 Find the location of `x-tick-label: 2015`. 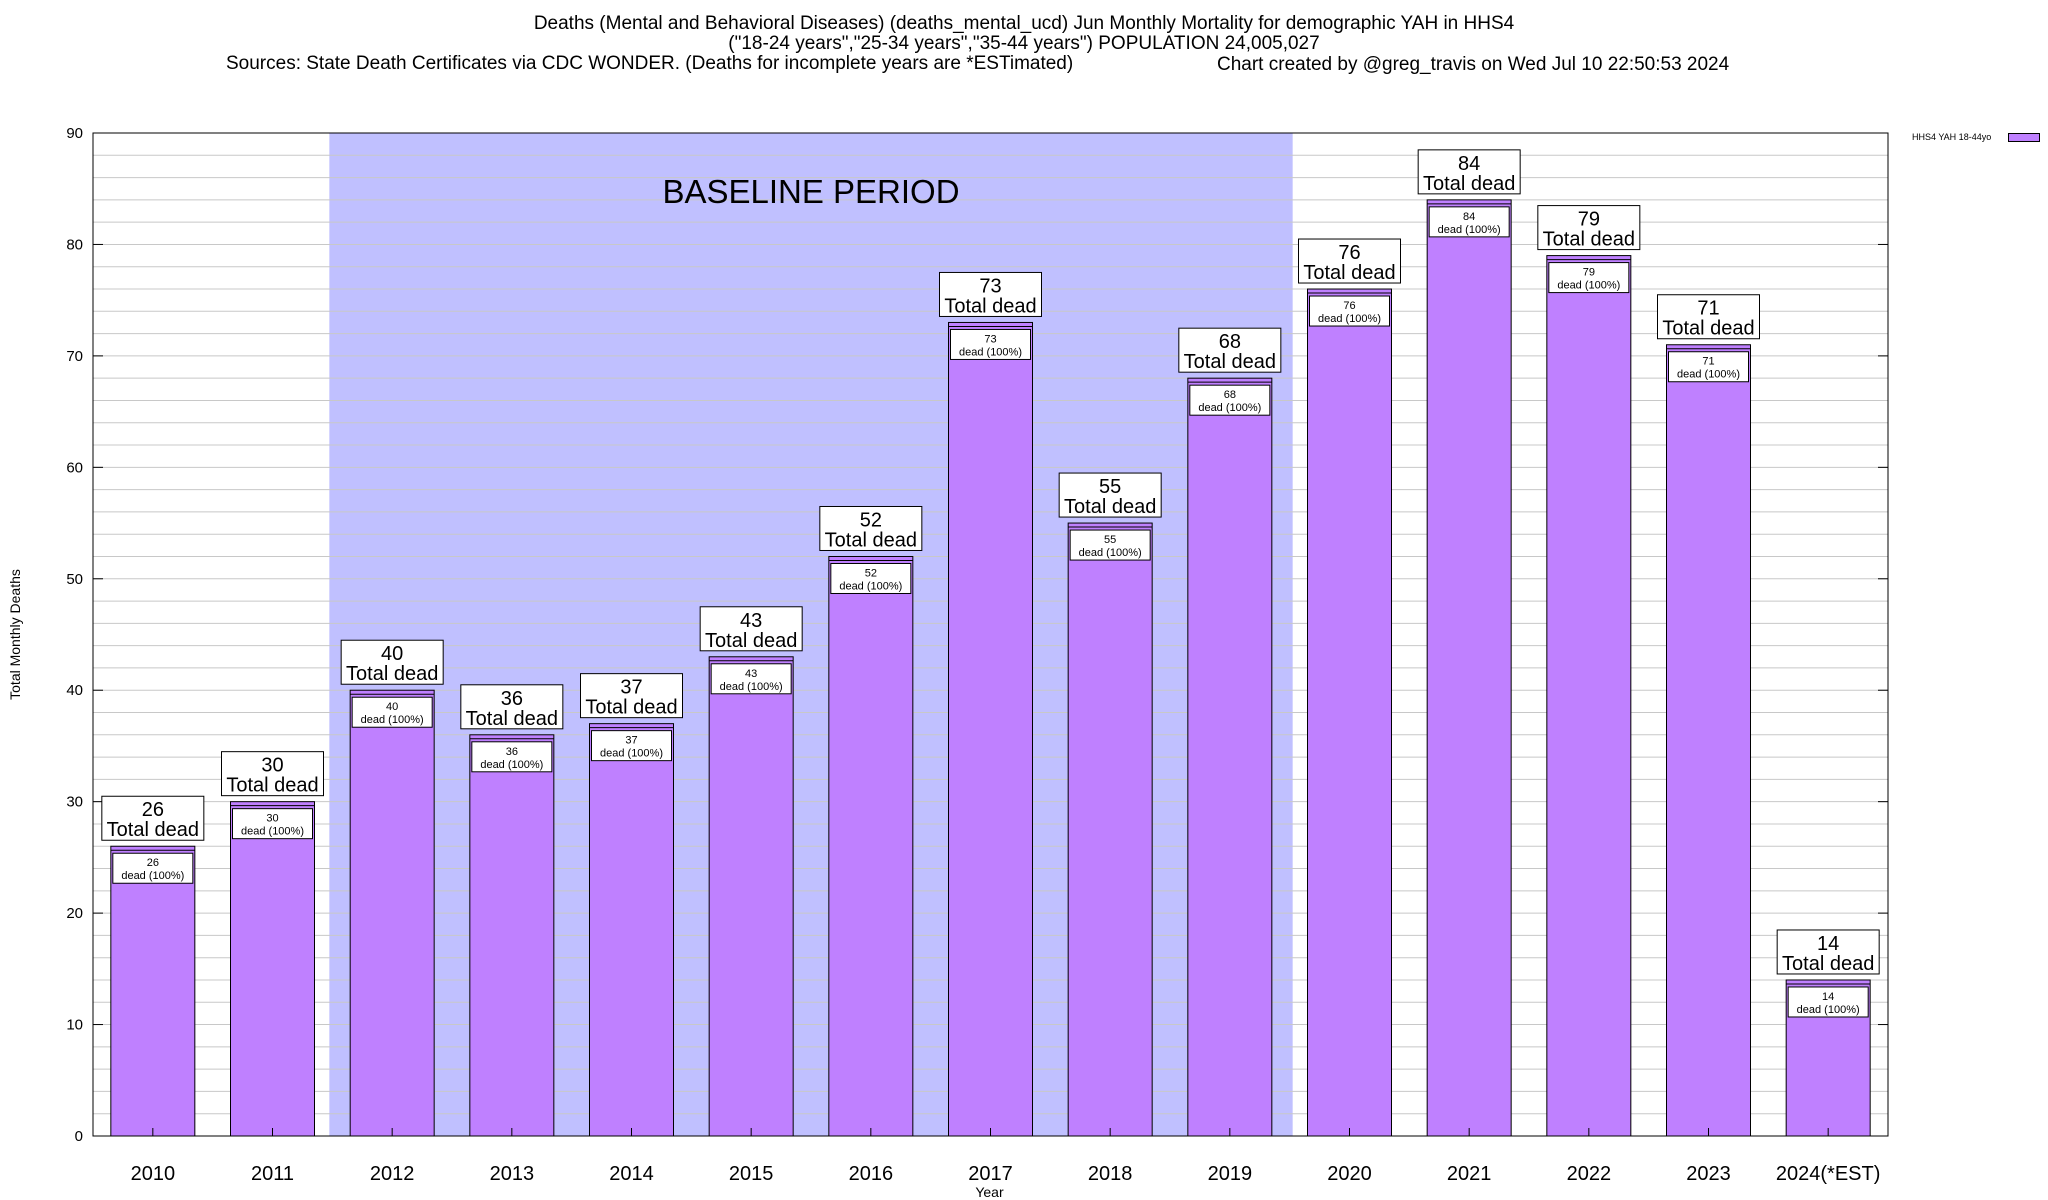

x-tick-label: 2015 is located at coordinates (751, 1174).